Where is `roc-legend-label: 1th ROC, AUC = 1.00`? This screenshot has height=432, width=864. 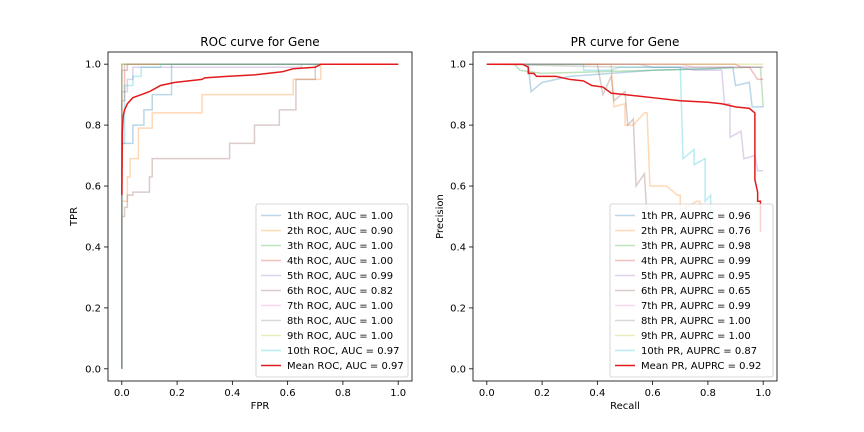 roc-legend-label: 1th ROC, AUC = 1.00 is located at coordinates (340, 216).